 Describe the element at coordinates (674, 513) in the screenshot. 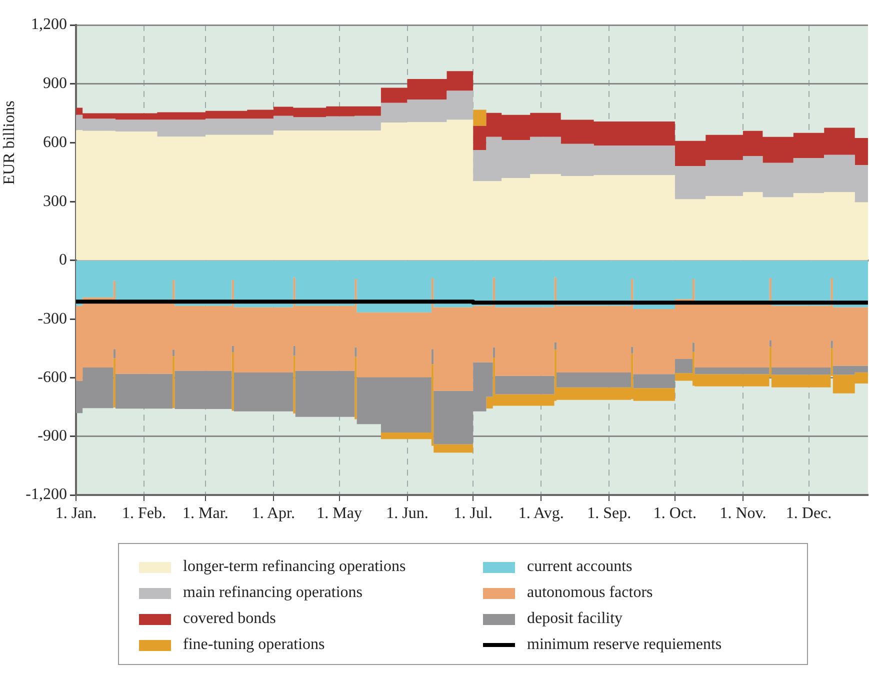

I see `x-tick-label: 1. Oct.` at that location.